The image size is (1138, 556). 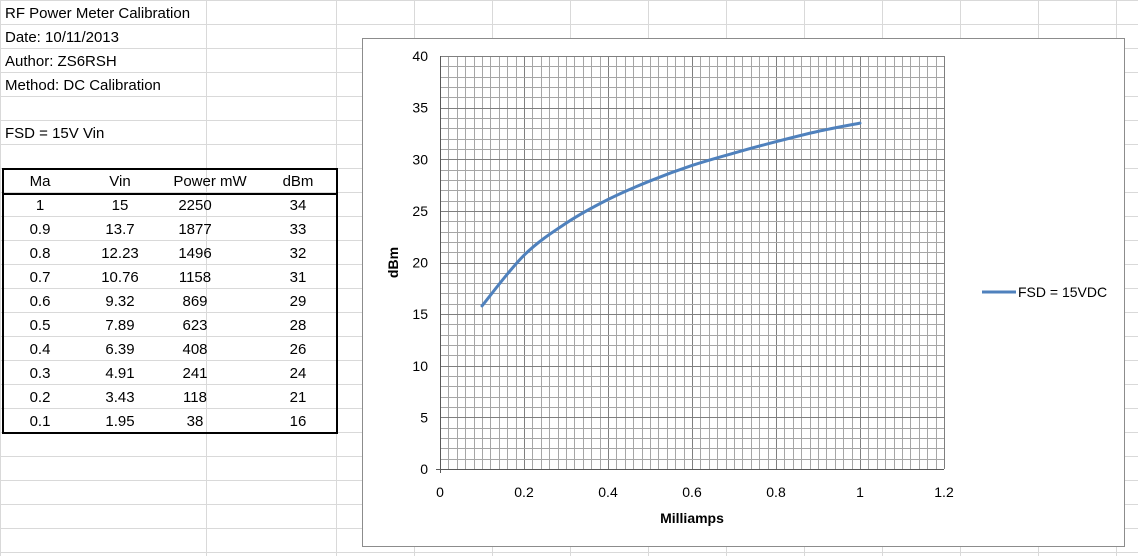 I want to click on table-cell: 0.9, so click(x=40, y=229).